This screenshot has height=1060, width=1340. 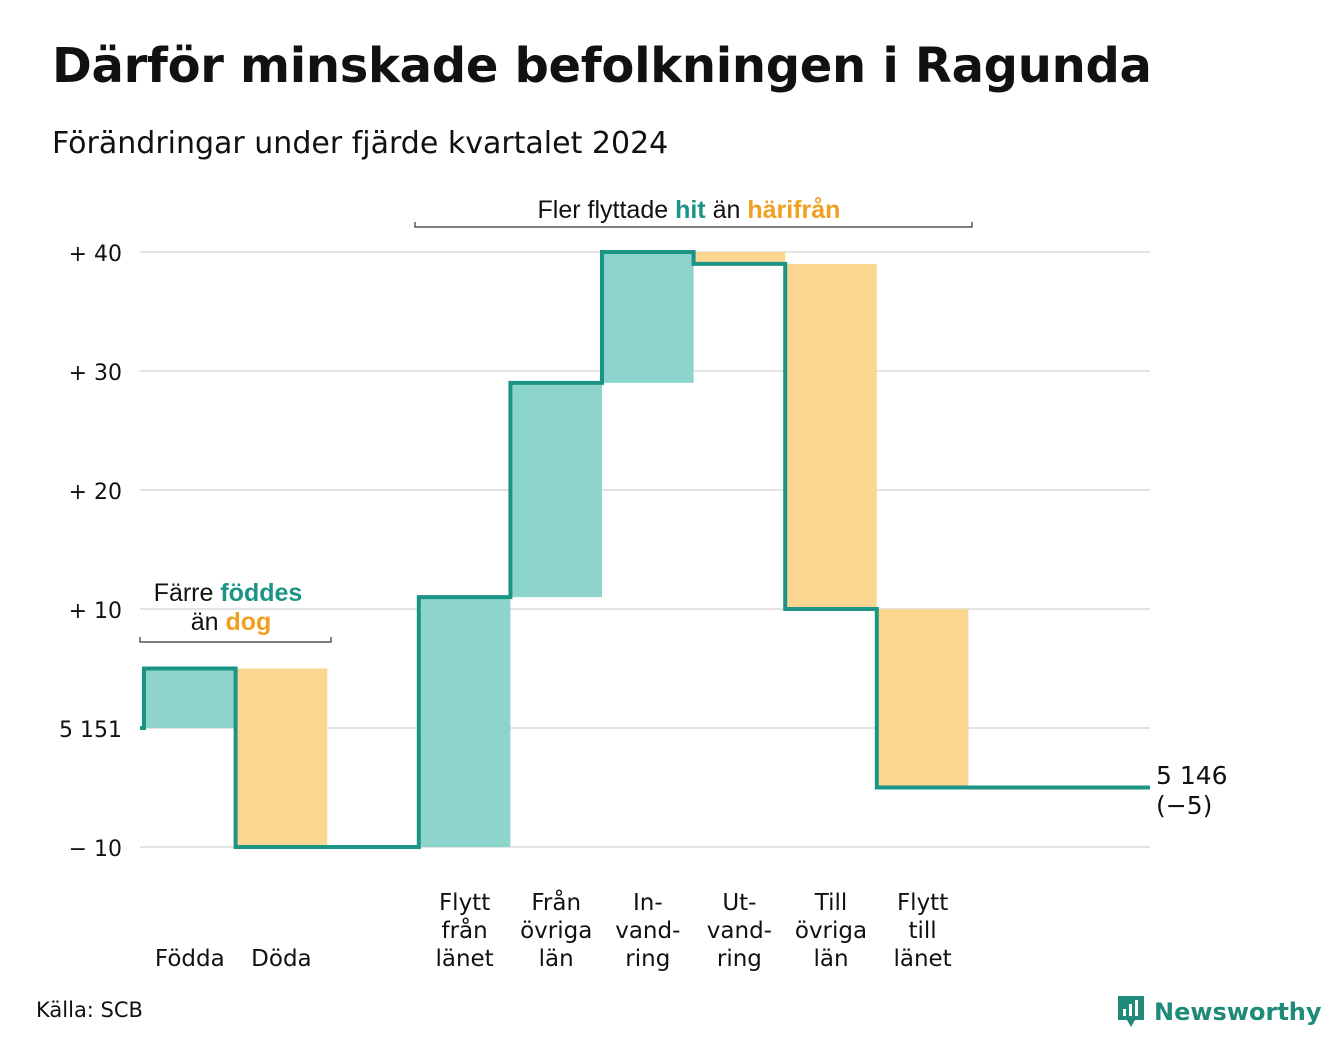 What do you see at coordinates (603, 210) in the screenshot?
I see `migration-annotation-prefix: Fler flyttade` at bounding box center [603, 210].